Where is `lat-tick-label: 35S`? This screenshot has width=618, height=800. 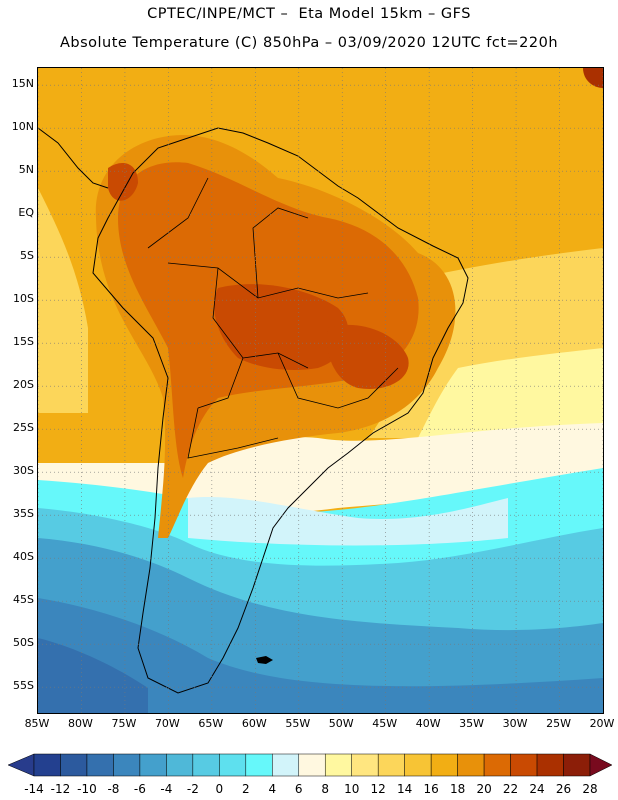
lat-tick-label: 35S is located at coordinates (23, 514).